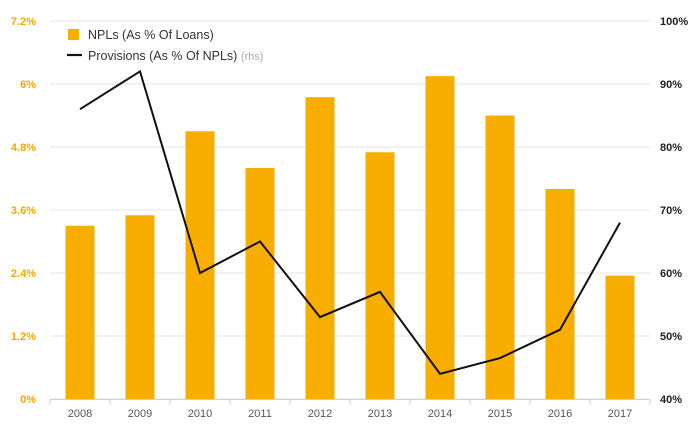  I want to click on left-axis-tick-label: 4.8%, so click(23, 148).